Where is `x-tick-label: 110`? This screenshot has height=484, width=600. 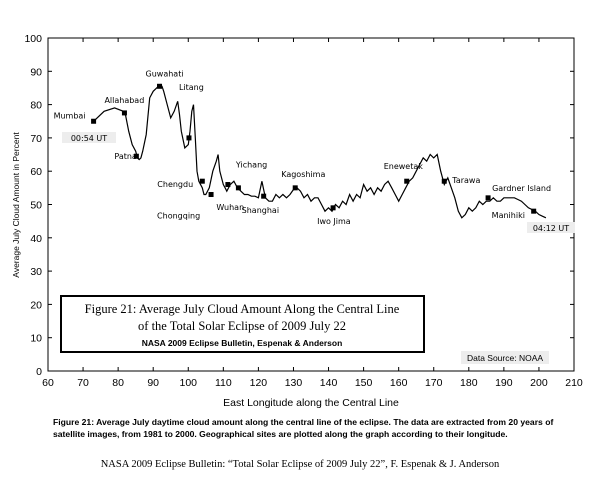 x-tick-label: 110 is located at coordinates (223, 383).